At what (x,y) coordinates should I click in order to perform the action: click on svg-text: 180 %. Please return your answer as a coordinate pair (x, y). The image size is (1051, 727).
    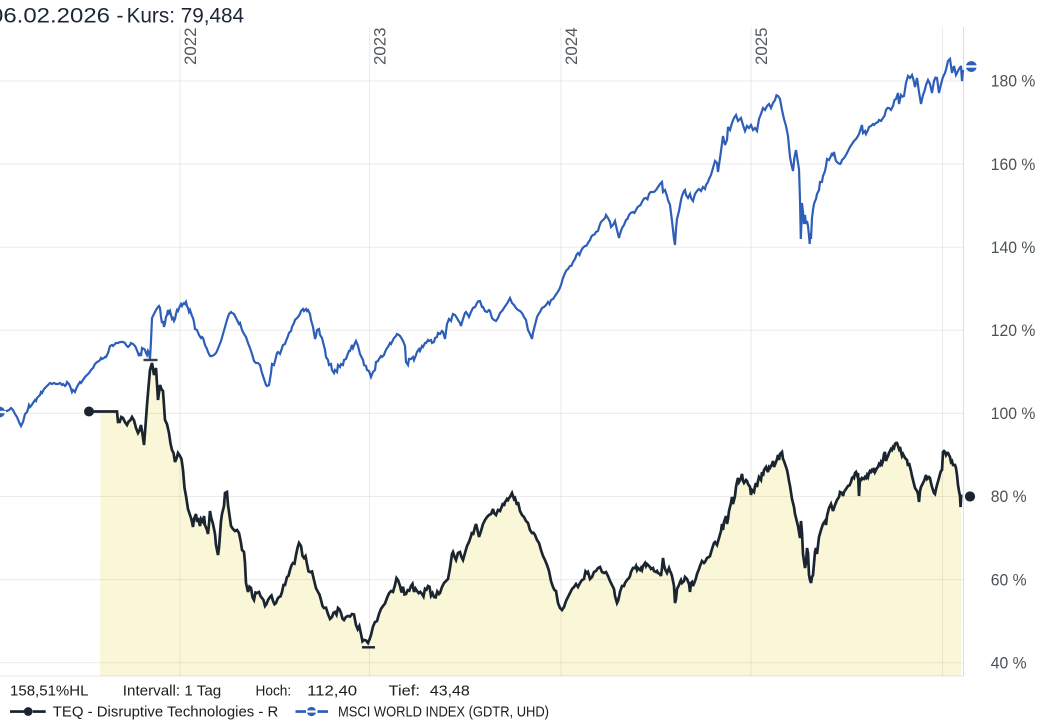
    Looking at the image, I should click on (1013, 82).